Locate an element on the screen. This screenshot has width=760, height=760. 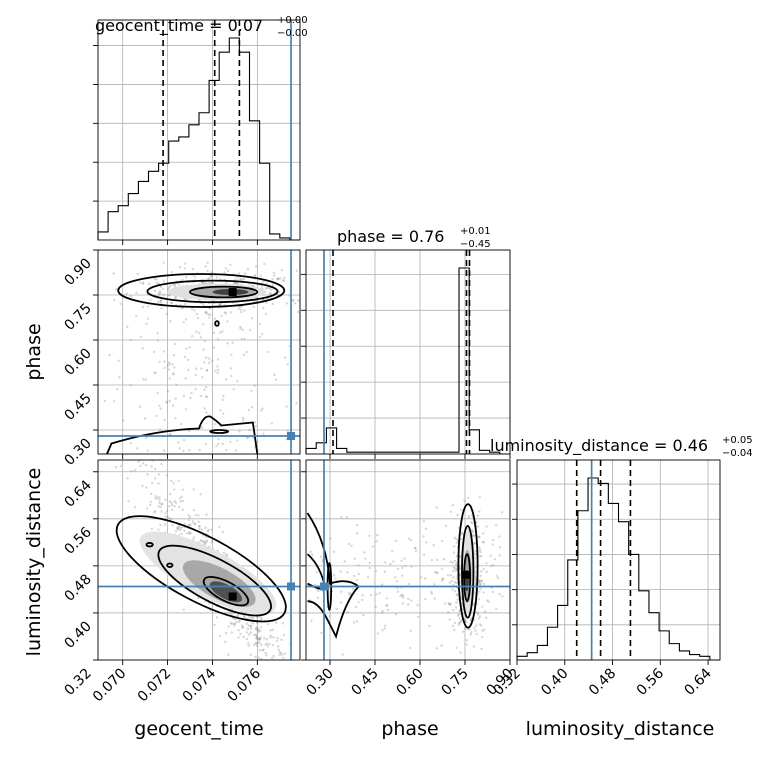
title-phase: phase = 0.76 is located at coordinates (390, 236).